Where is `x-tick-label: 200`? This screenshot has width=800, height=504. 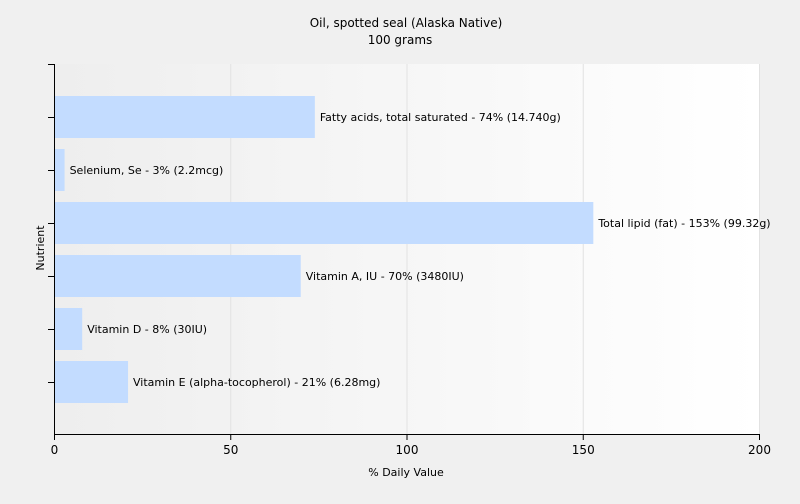
x-tick-label: 200 is located at coordinates (759, 450).